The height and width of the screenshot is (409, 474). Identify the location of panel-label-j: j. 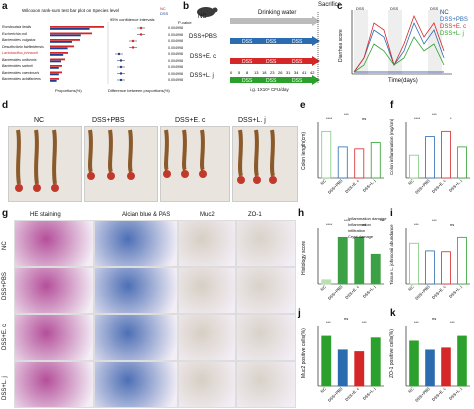
(299, 313).